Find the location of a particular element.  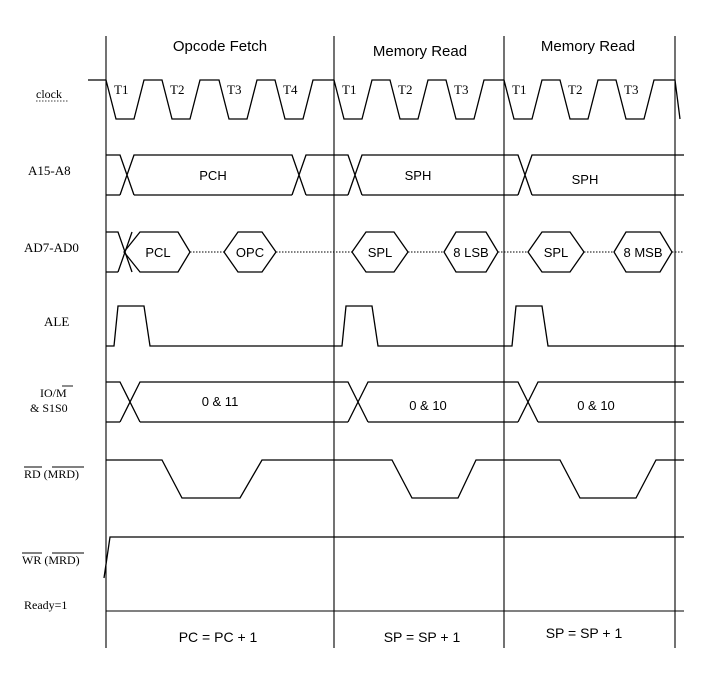

a15-a8-bus: PCH SPH SPH is located at coordinates (395, 175).